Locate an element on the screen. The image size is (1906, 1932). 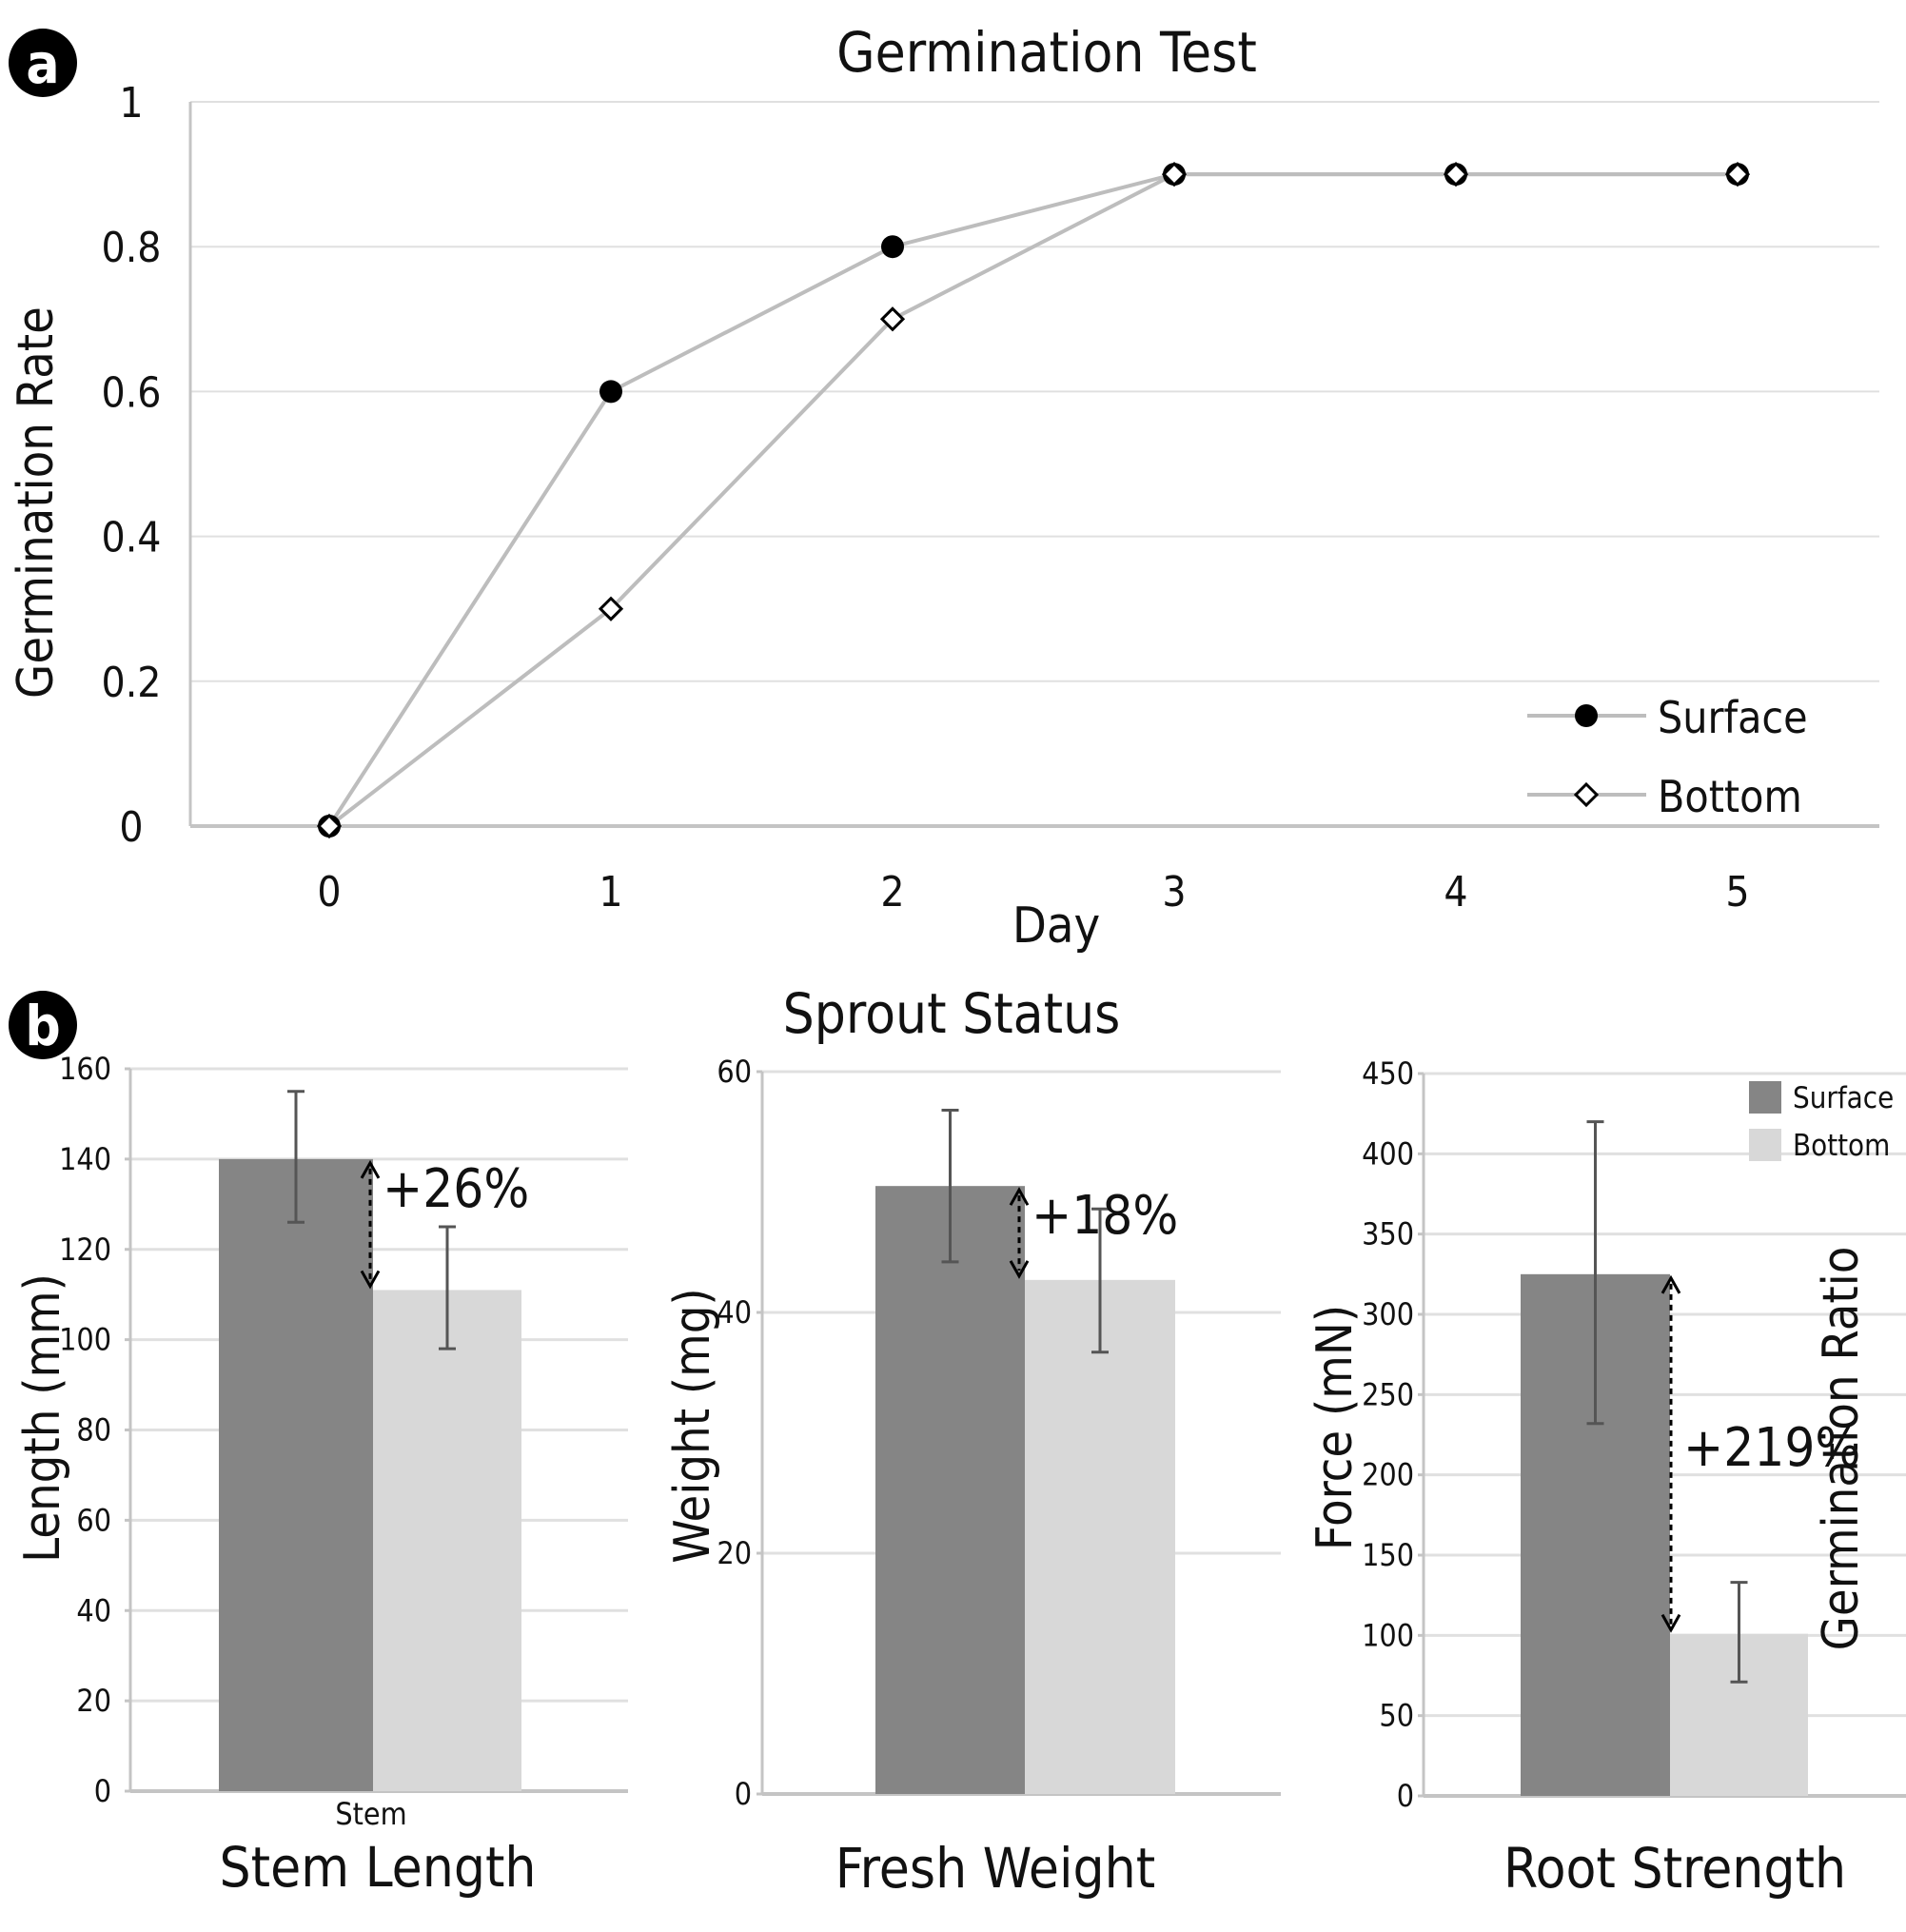
legend-marker-bottom is located at coordinates (1586, 794).